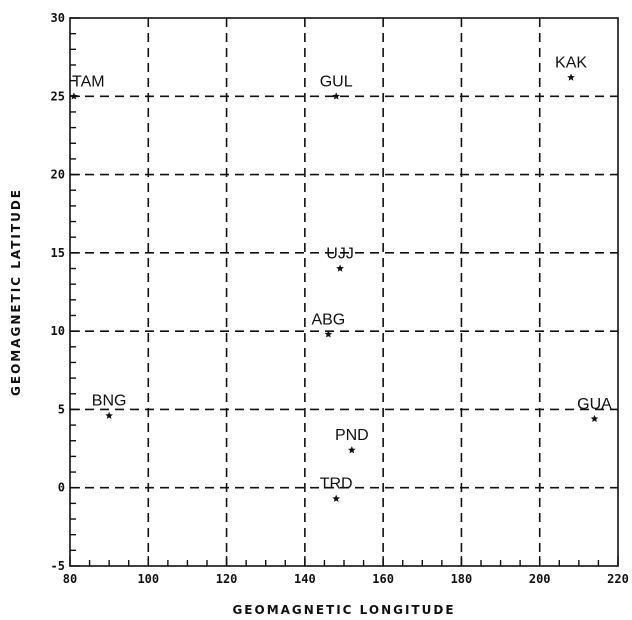 The width and height of the screenshot is (632, 620). Describe the element at coordinates (571, 62) in the screenshot. I see `station-kak-label: KAK` at that location.